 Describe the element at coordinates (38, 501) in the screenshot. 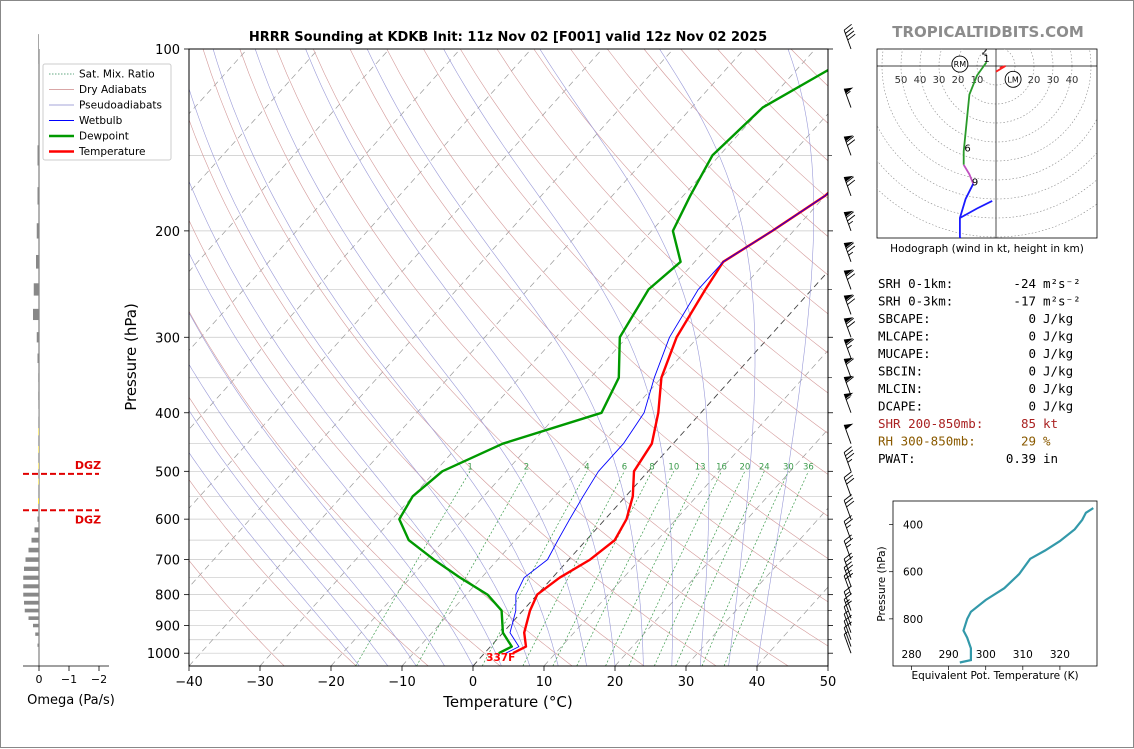

I see `omega-bar-dgz` at that location.